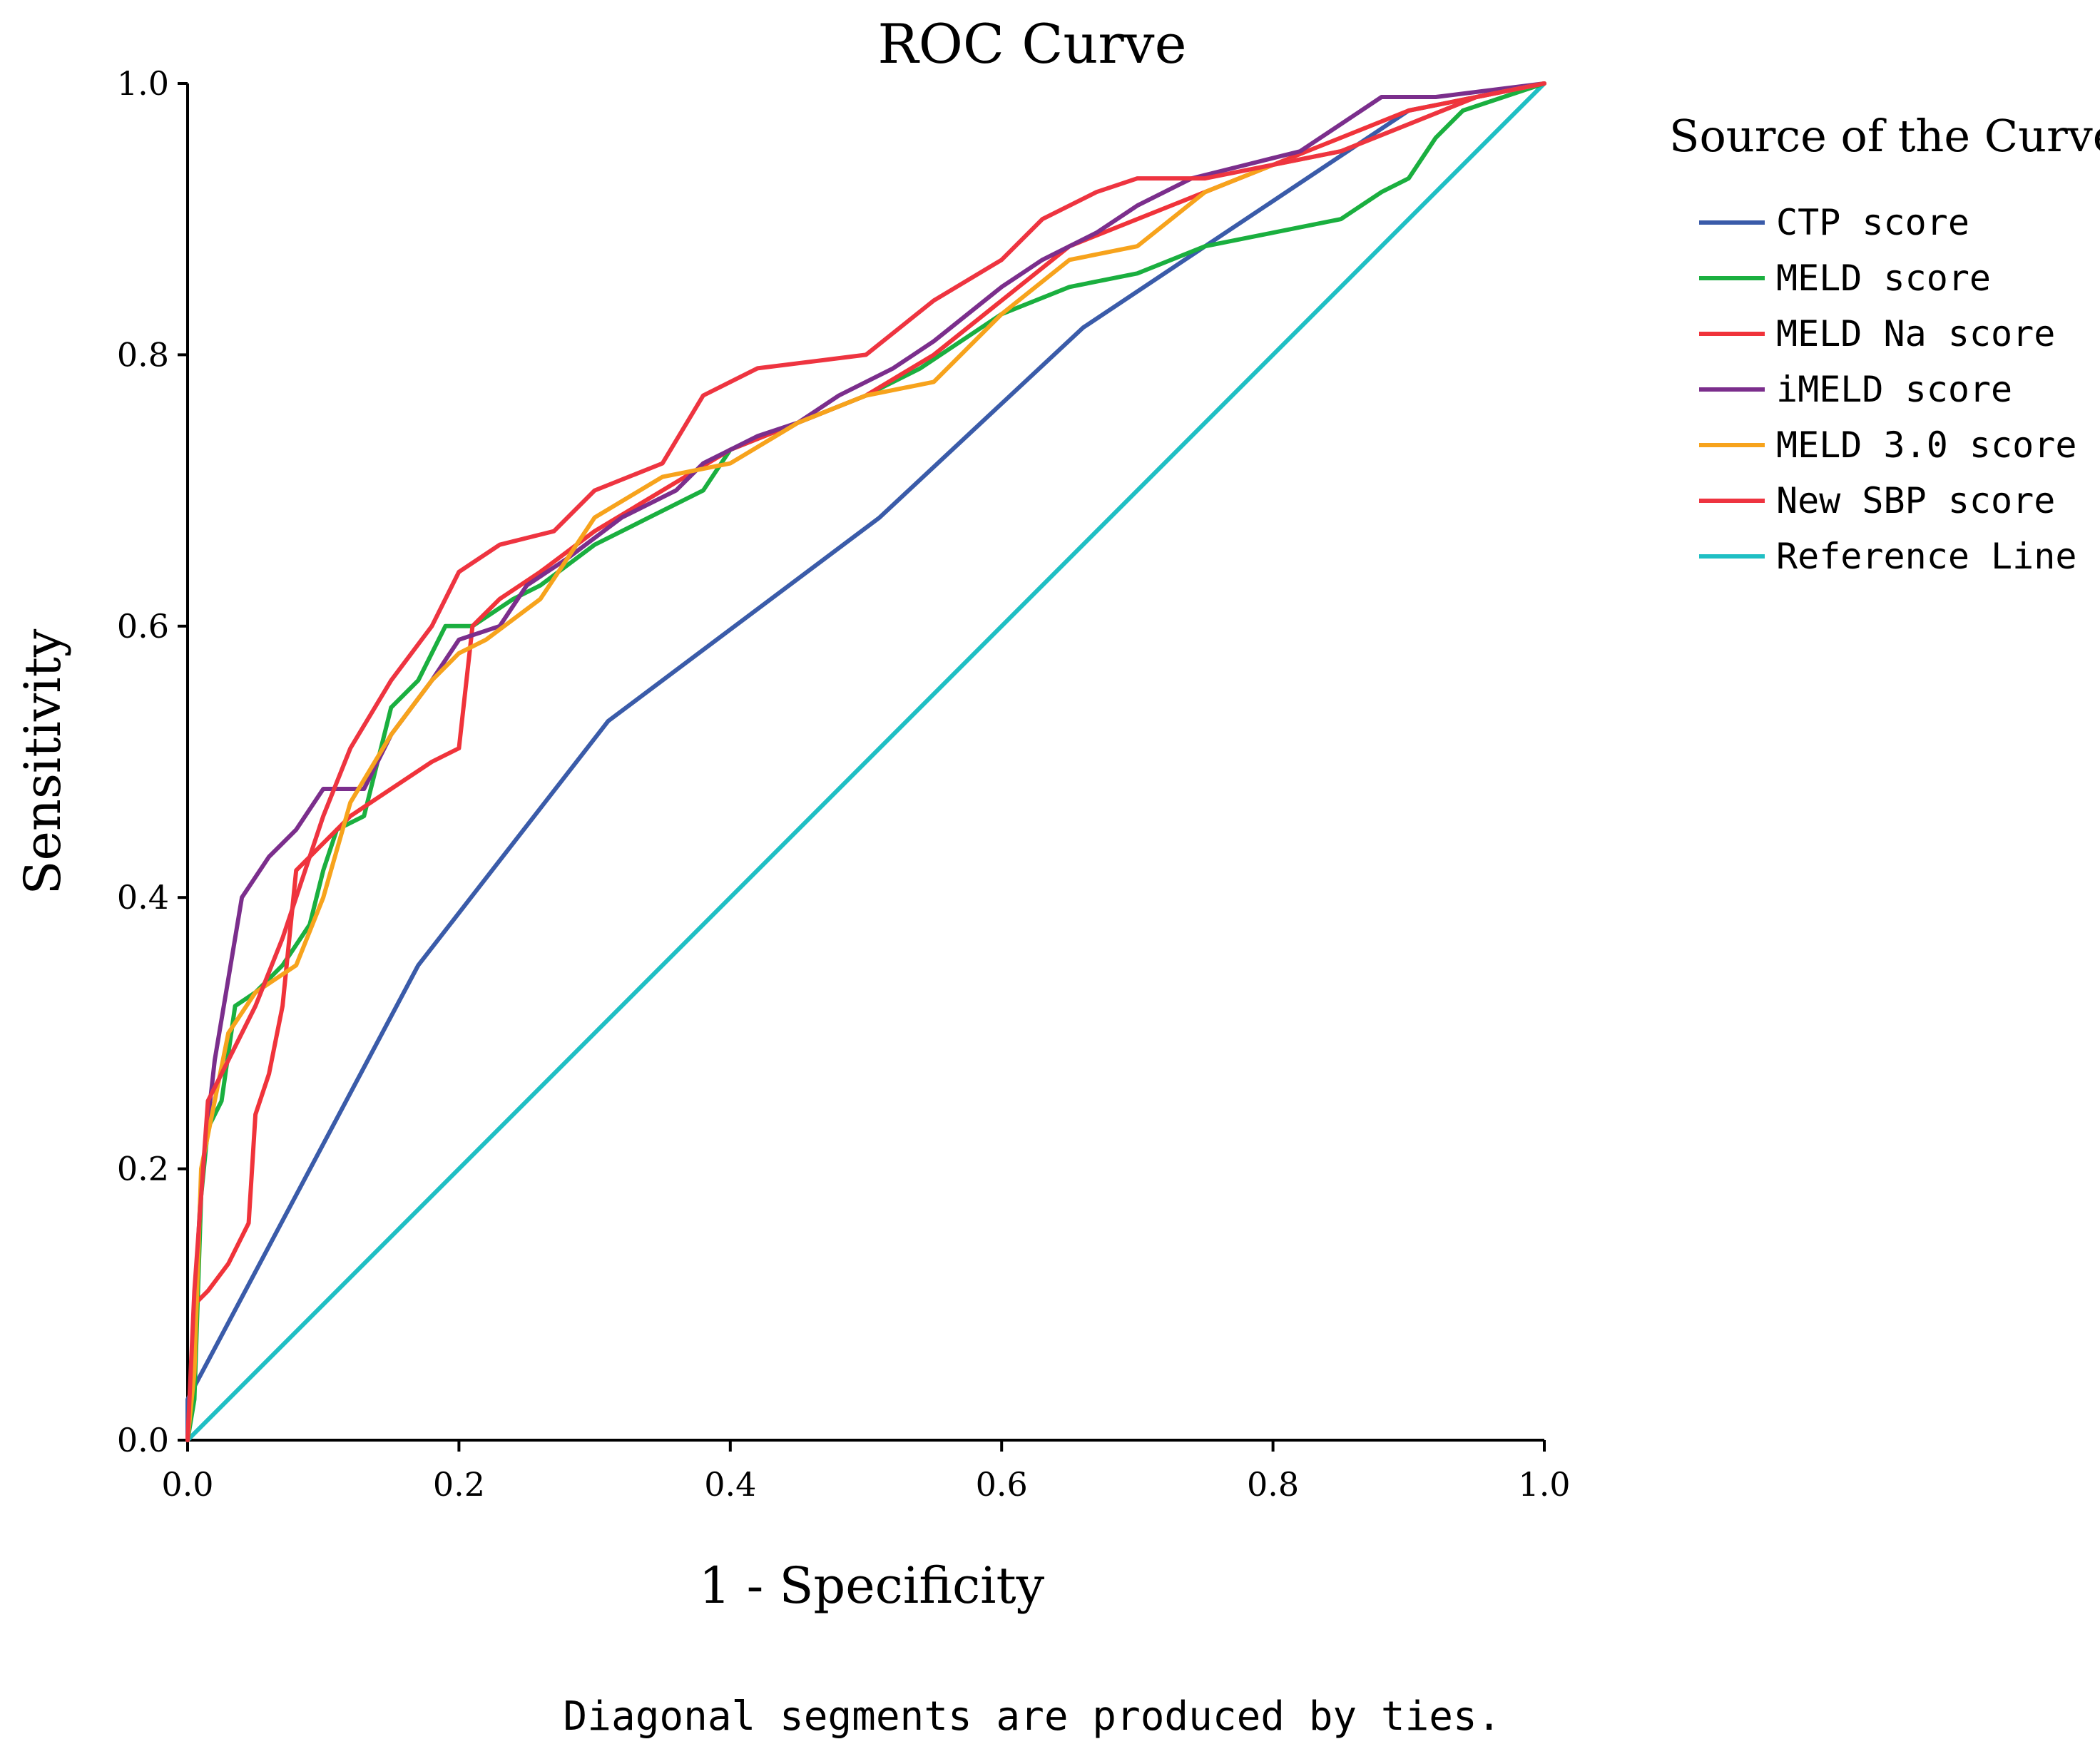  Describe the element at coordinates (1884, 279) in the screenshot. I see `legend-label: MELD score` at that location.